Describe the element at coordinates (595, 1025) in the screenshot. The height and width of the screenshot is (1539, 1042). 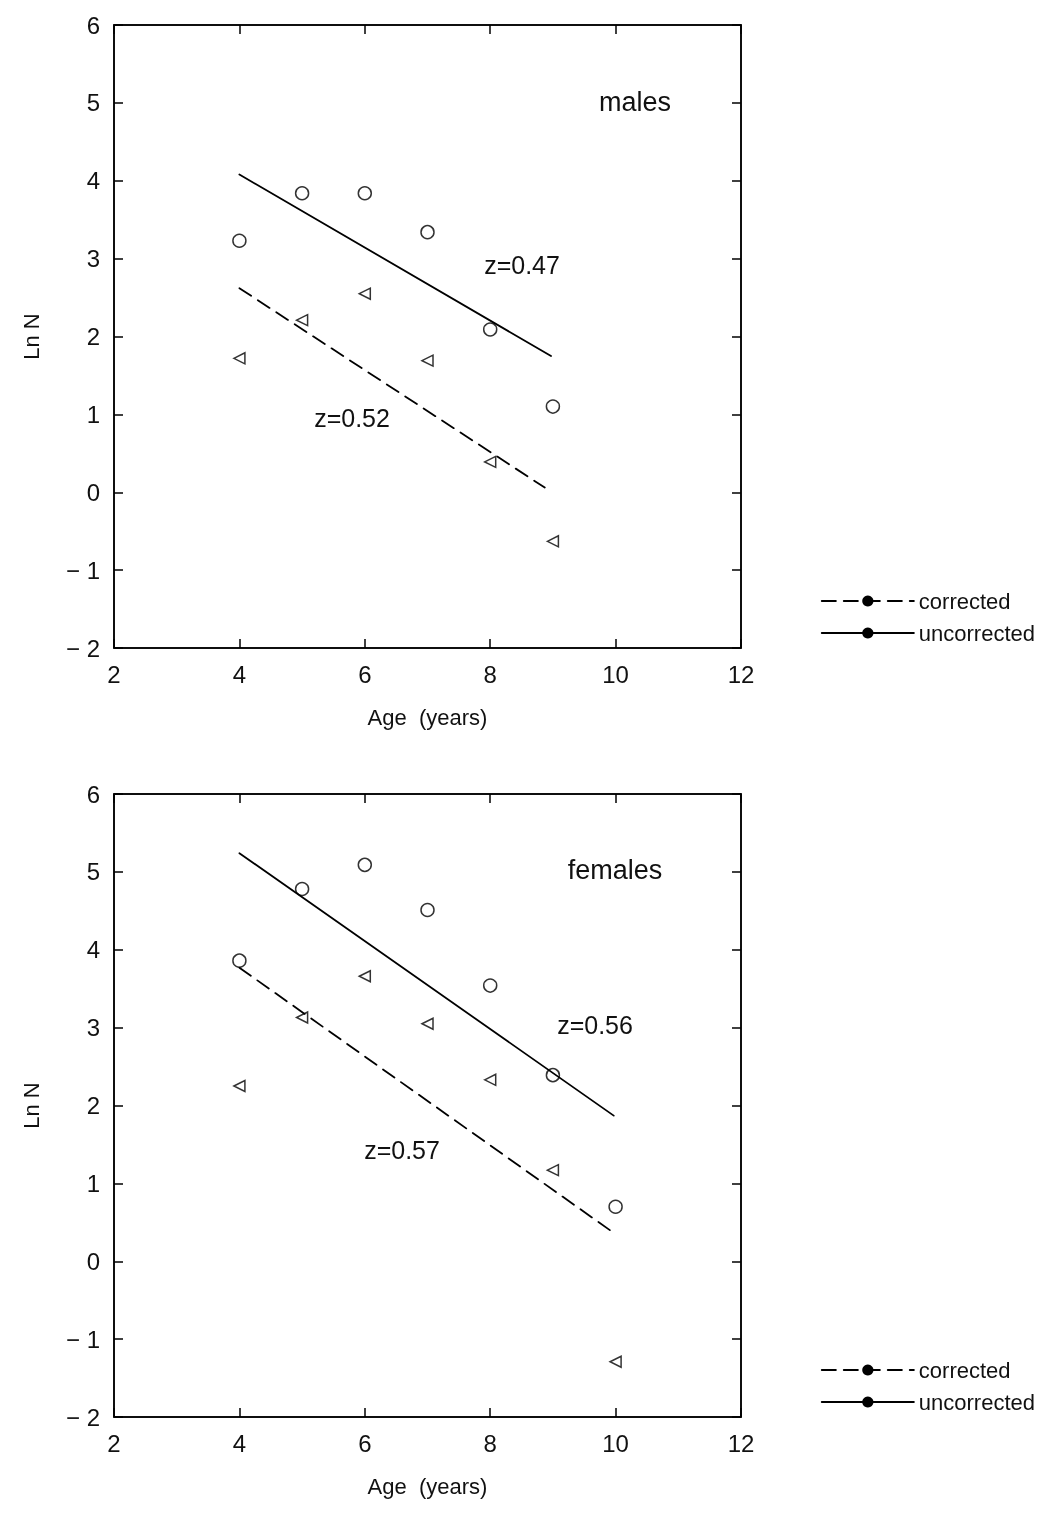
I see `annotation: z=0.56` at that location.